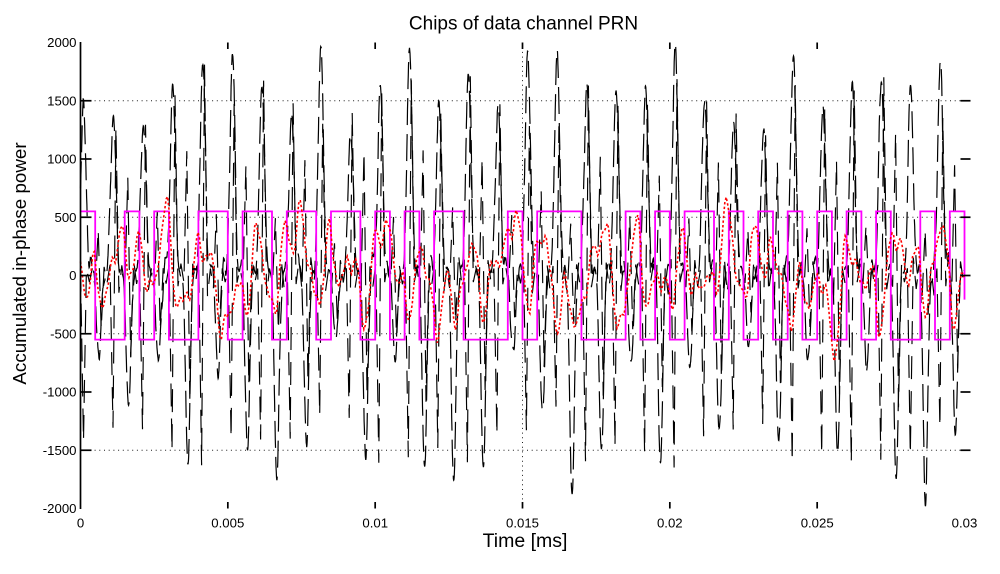  I want to click on svg-text: 2000, so click(61, 42).